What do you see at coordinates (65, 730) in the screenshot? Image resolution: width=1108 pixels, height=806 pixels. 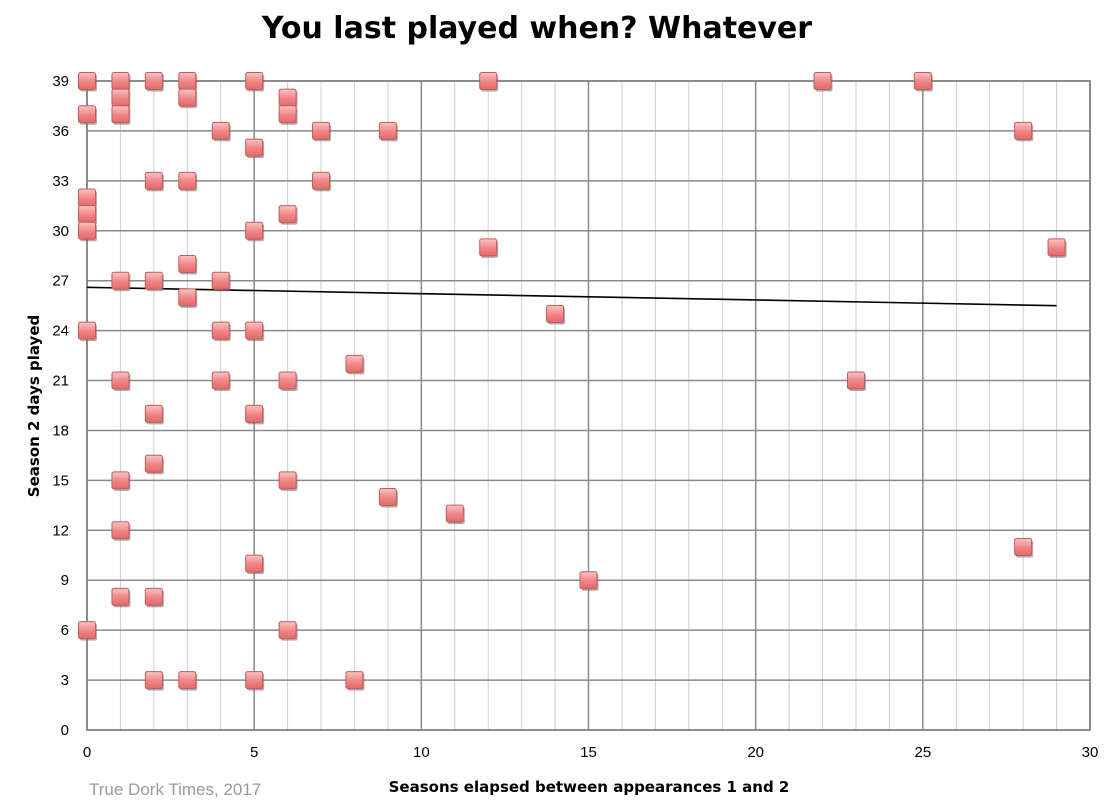 I see `y-tick-label: 0` at bounding box center [65, 730].